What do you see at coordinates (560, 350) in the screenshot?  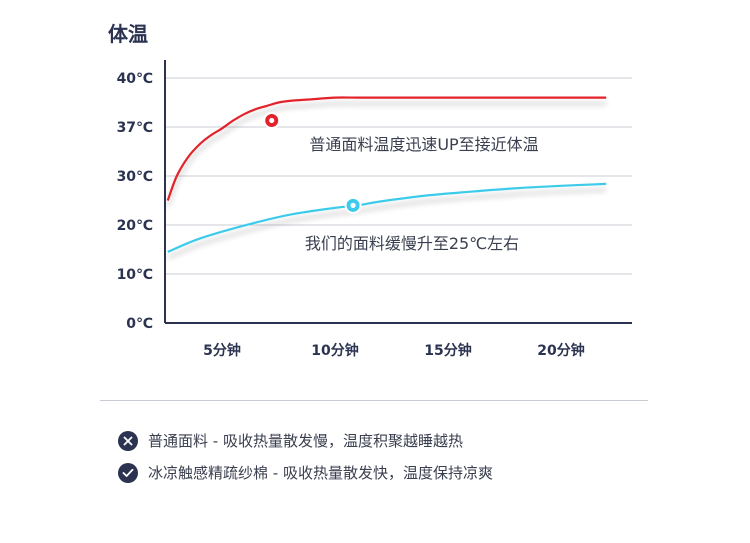 I see `x-tick-label: 20分钟` at bounding box center [560, 350].